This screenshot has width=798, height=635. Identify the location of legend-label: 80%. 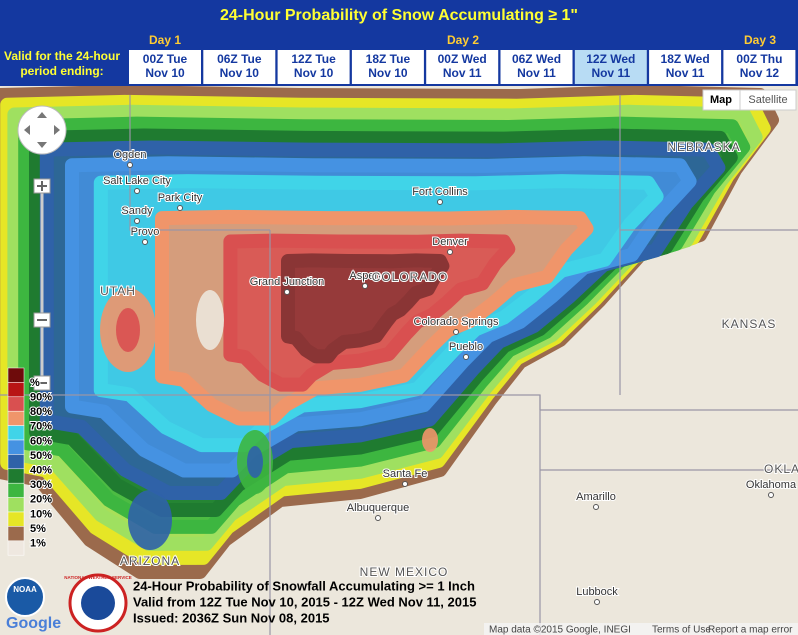
(41, 412).